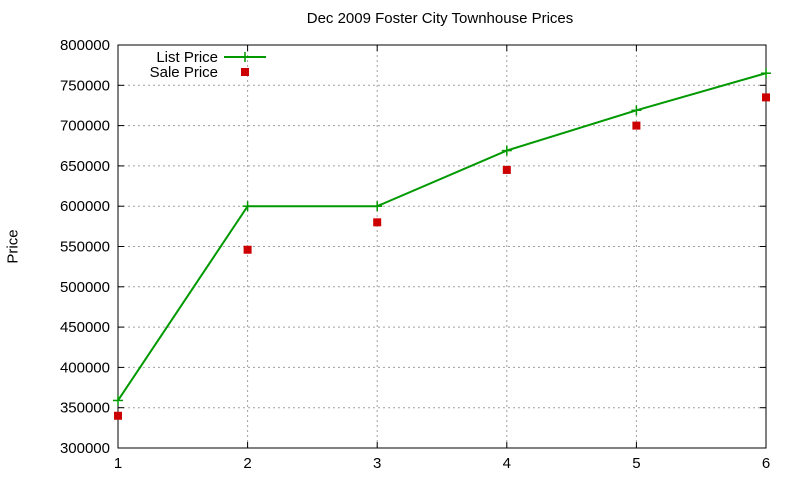 The width and height of the screenshot is (800, 480). What do you see at coordinates (377, 463) in the screenshot?
I see `x-tick-label: 3` at bounding box center [377, 463].